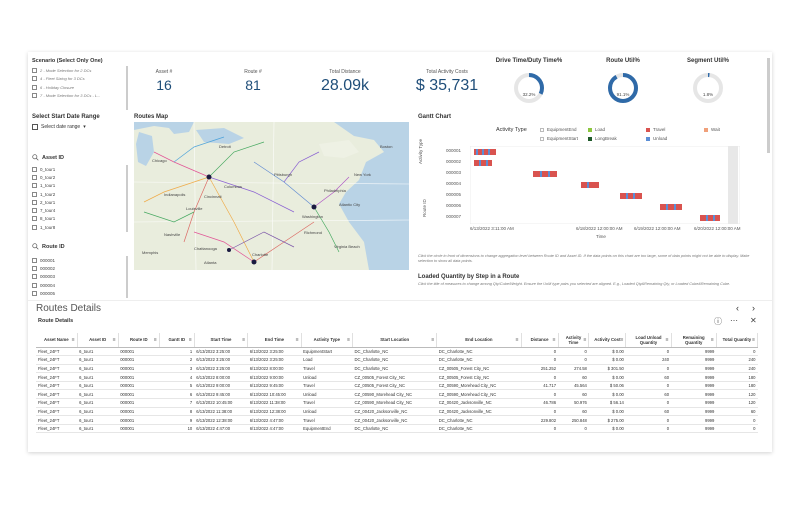 The width and height of the screenshot is (800, 507). What do you see at coordinates (574, 340) in the screenshot?
I see `column-header: Activity Time ≡` at bounding box center [574, 340].